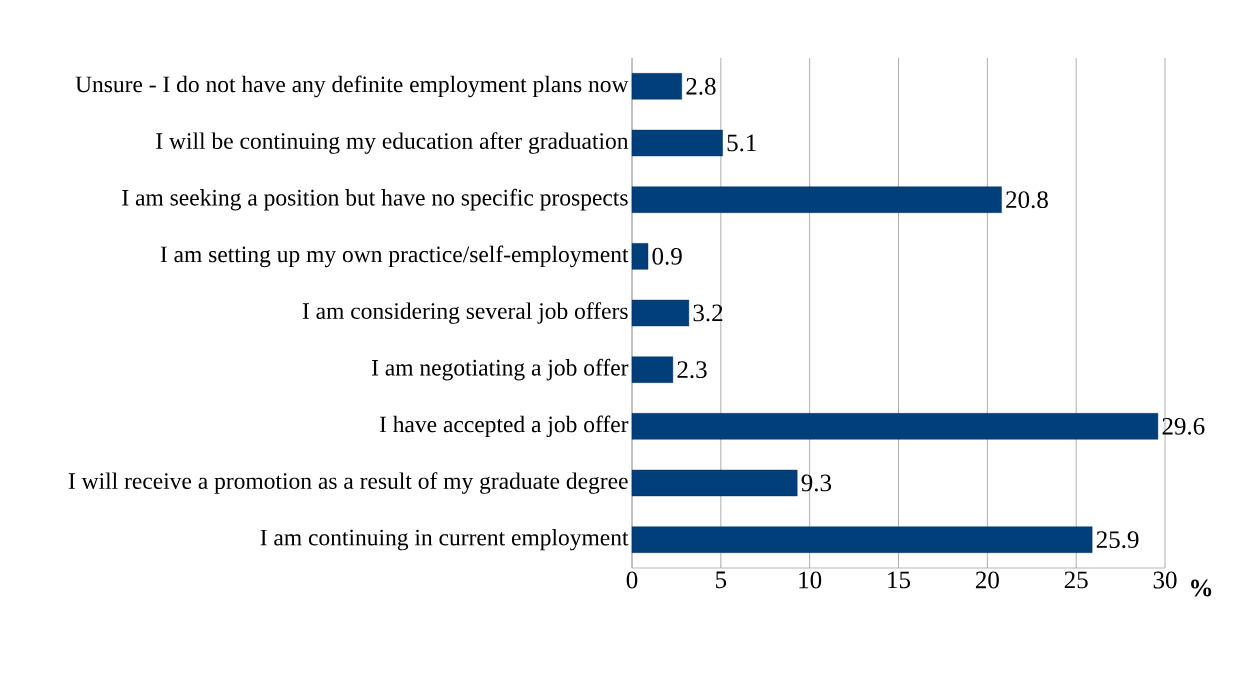 The image size is (1238, 688). What do you see at coordinates (816, 483) in the screenshot?
I see `data-label: 9.3` at bounding box center [816, 483].